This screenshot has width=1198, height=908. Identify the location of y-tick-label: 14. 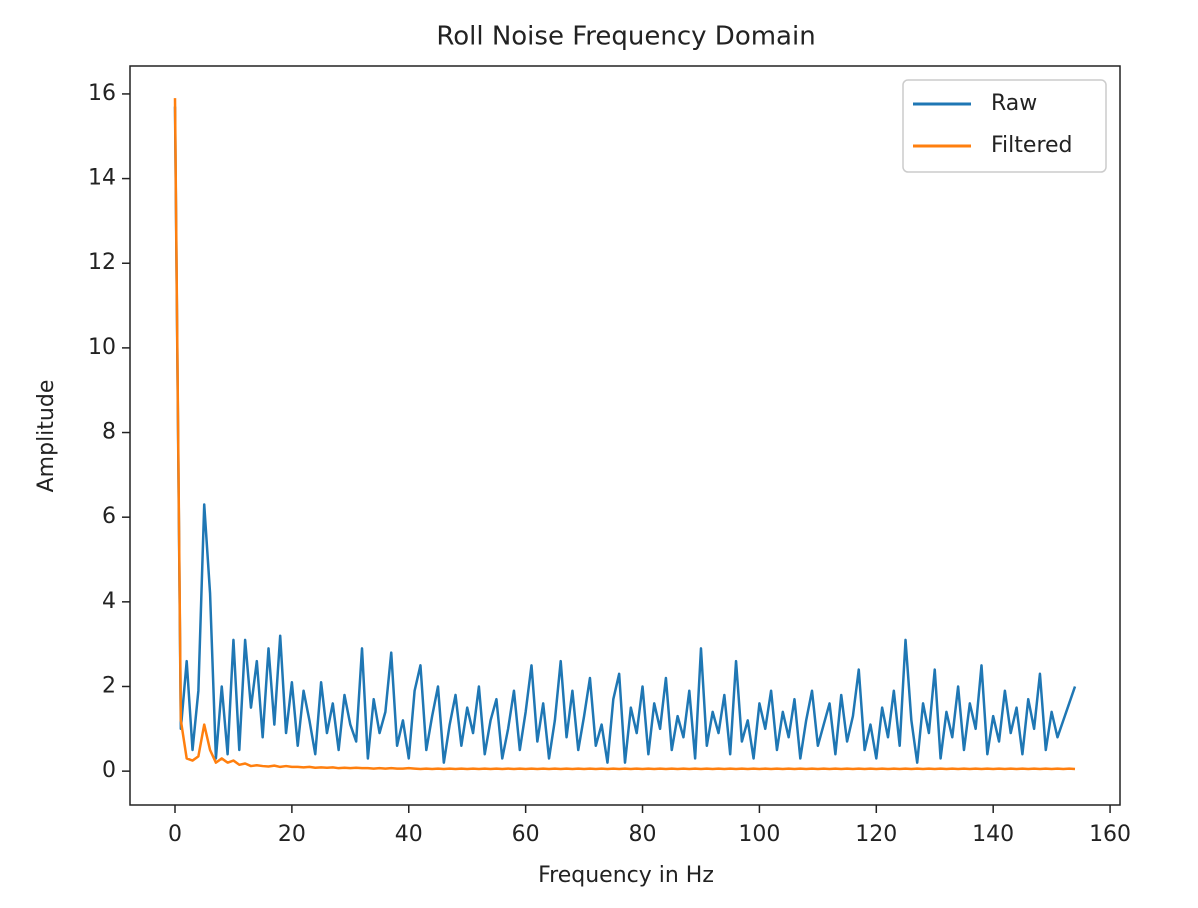
(102, 178).